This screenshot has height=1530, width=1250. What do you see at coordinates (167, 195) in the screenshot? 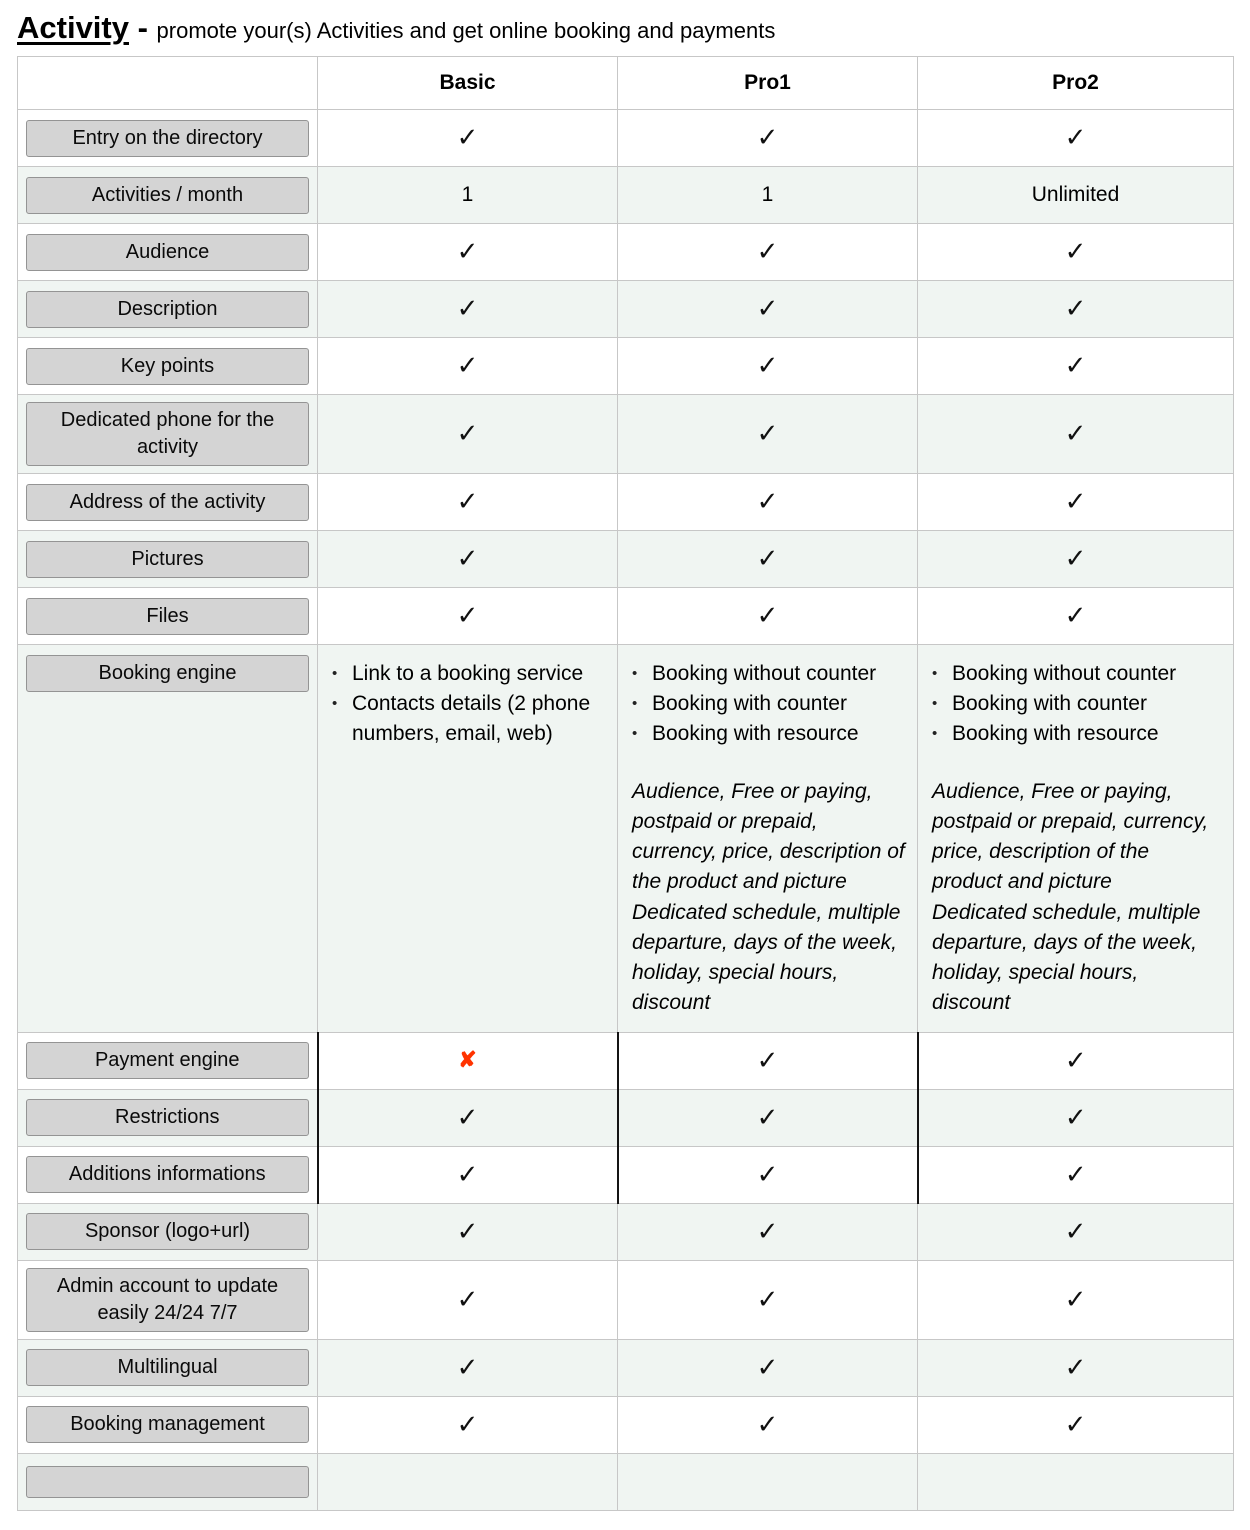
I see `feature-label: Activities / month` at bounding box center [167, 195].